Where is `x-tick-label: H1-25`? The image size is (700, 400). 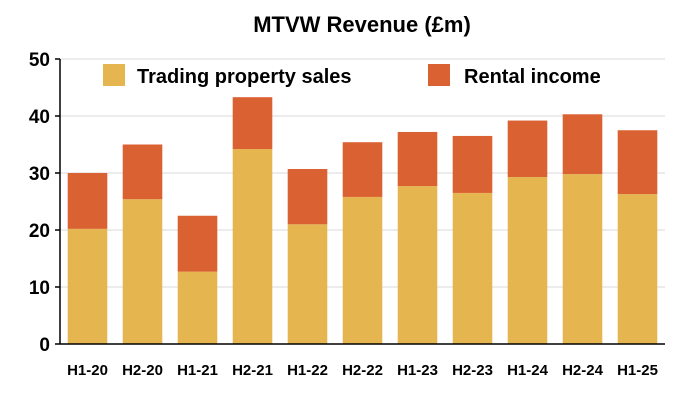 x-tick-label: H1-25 is located at coordinates (637, 370).